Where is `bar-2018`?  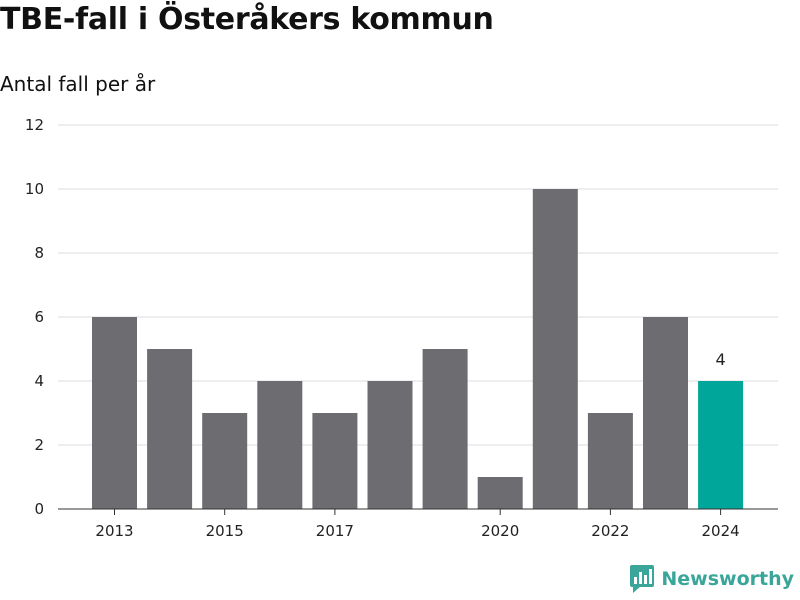 bar-2018 is located at coordinates (390, 445).